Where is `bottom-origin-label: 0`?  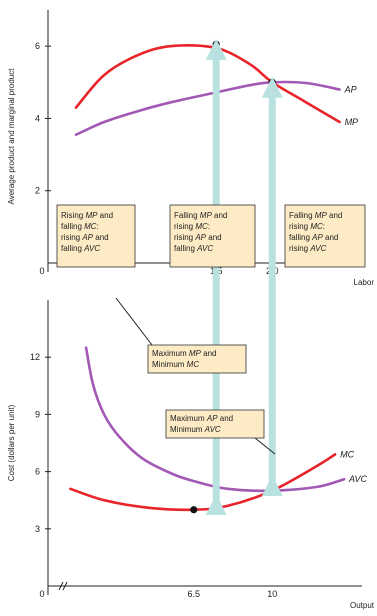 bottom-origin-label: 0 is located at coordinates (41, 594).